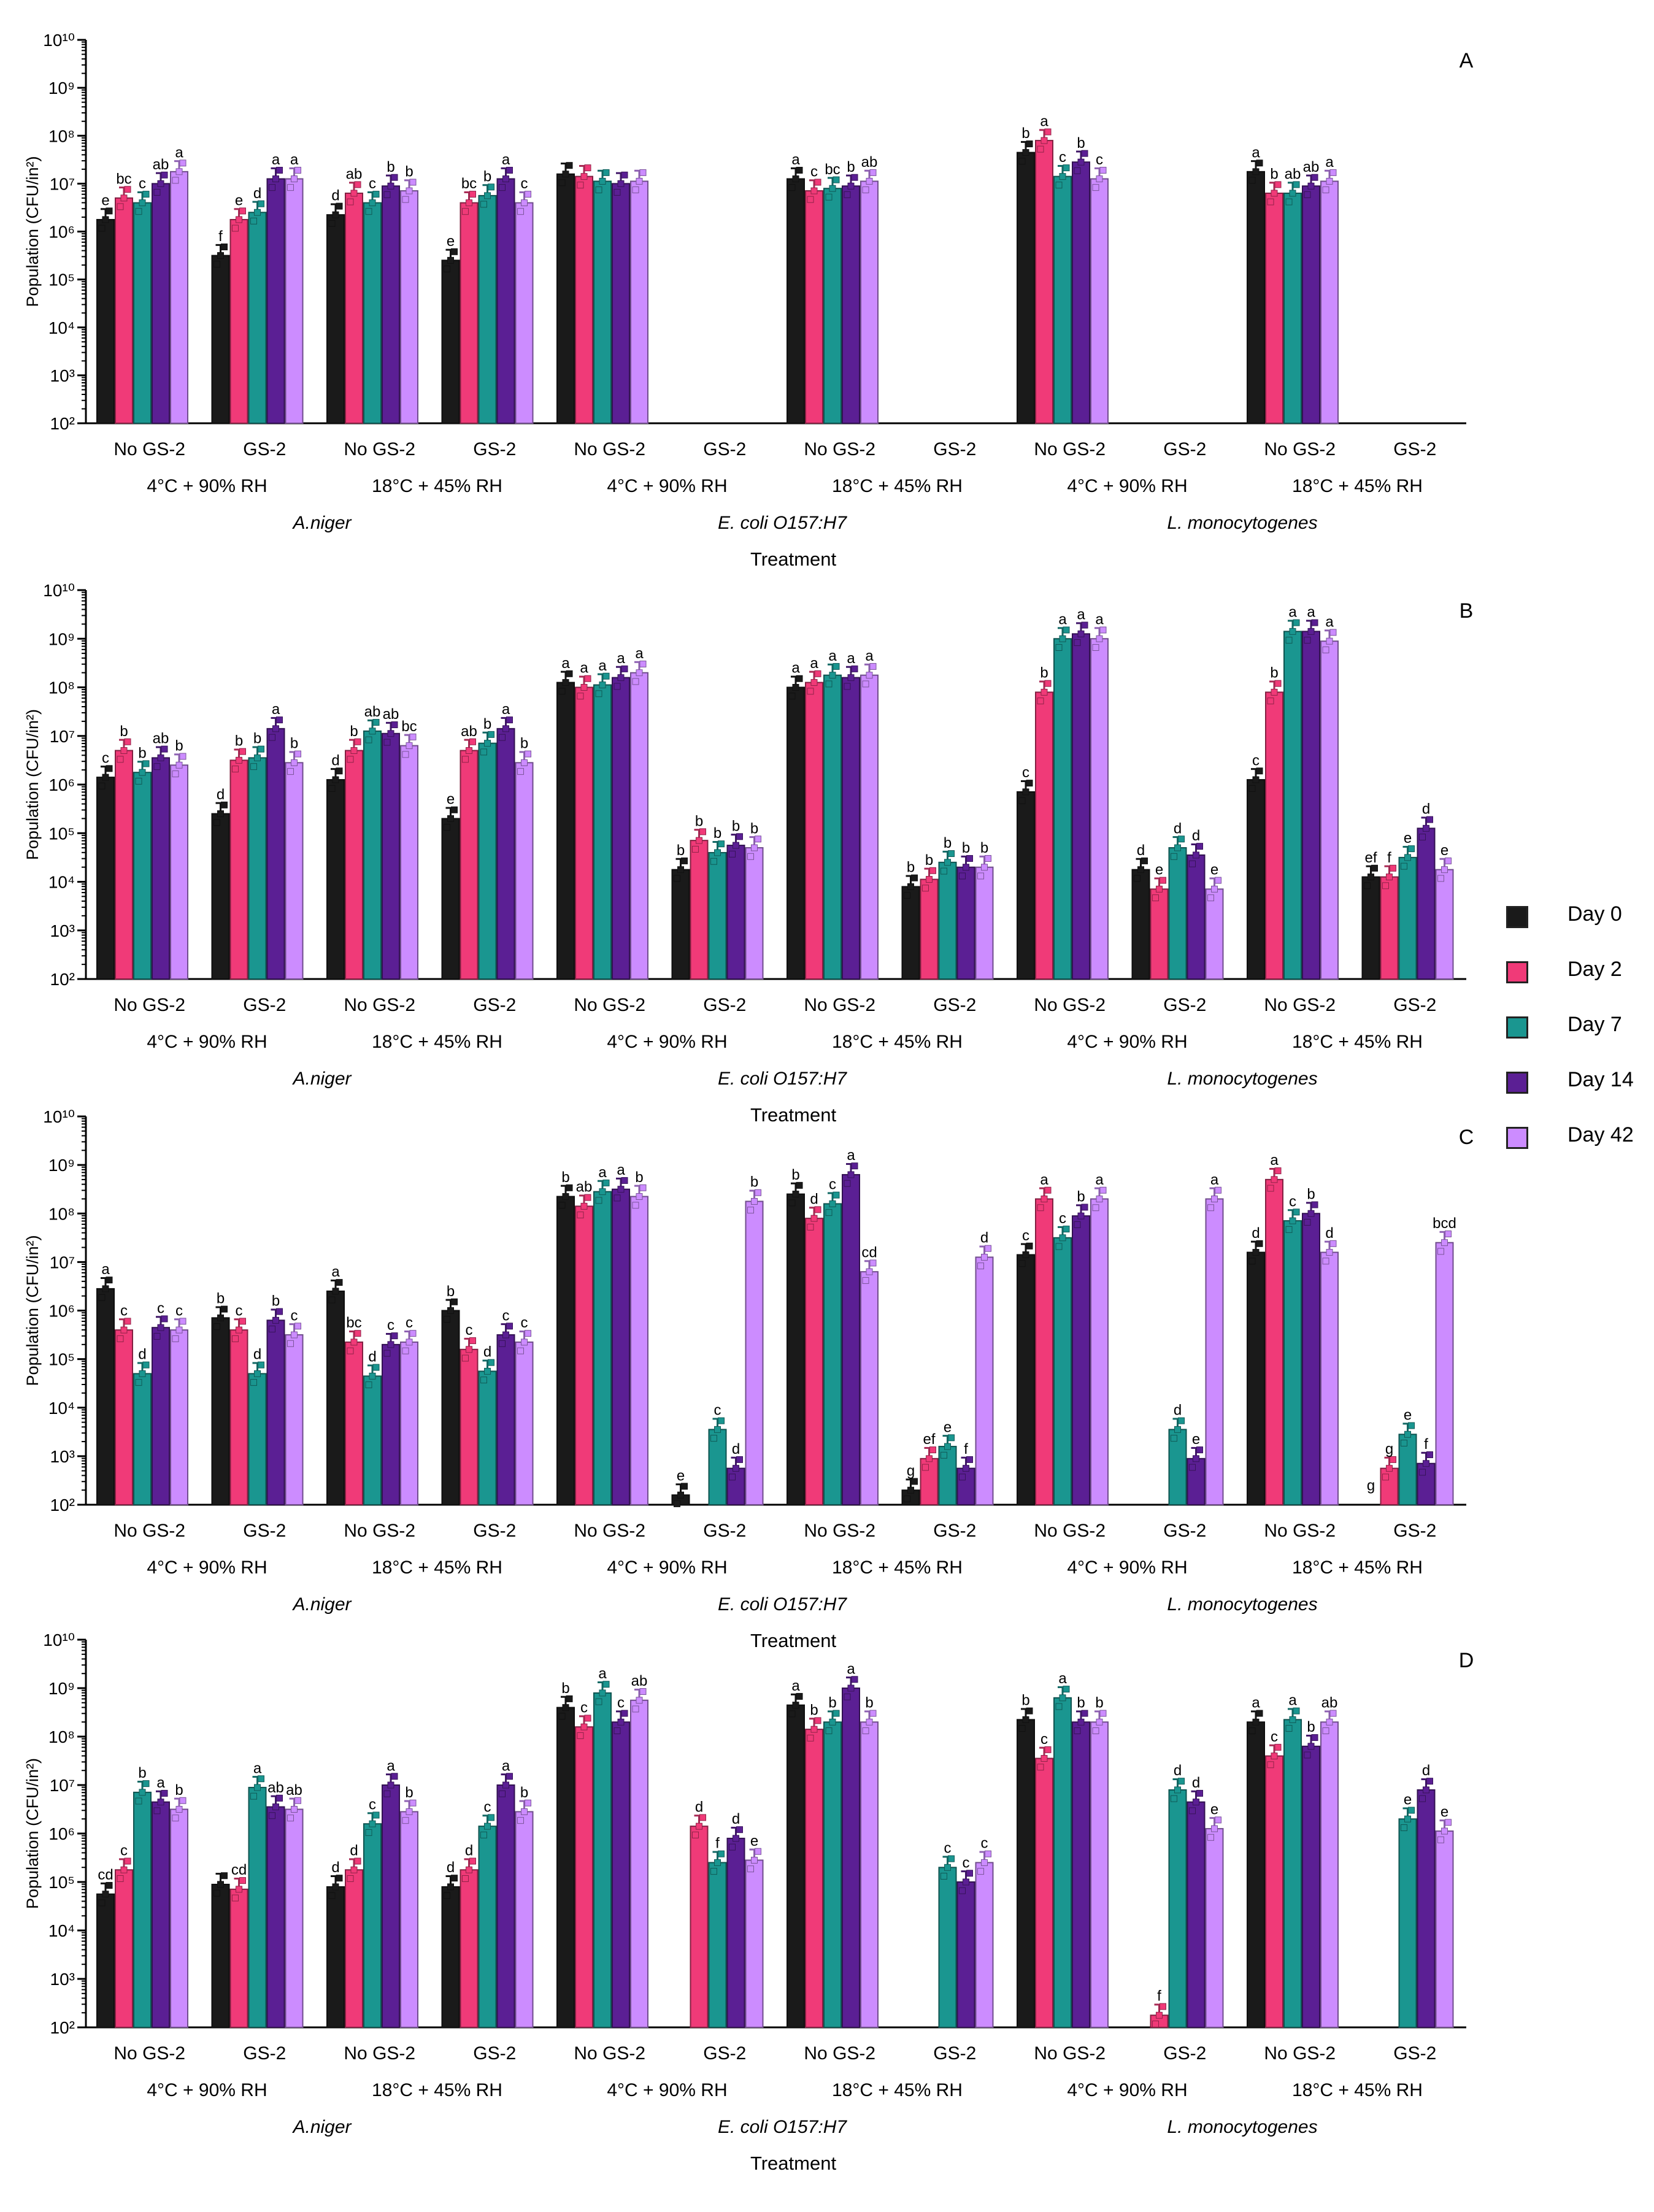 This screenshot has width=1654, height=2212. Describe the element at coordinates (161, 739) in the screenshot. I see `significance-letter: ab` at that location.